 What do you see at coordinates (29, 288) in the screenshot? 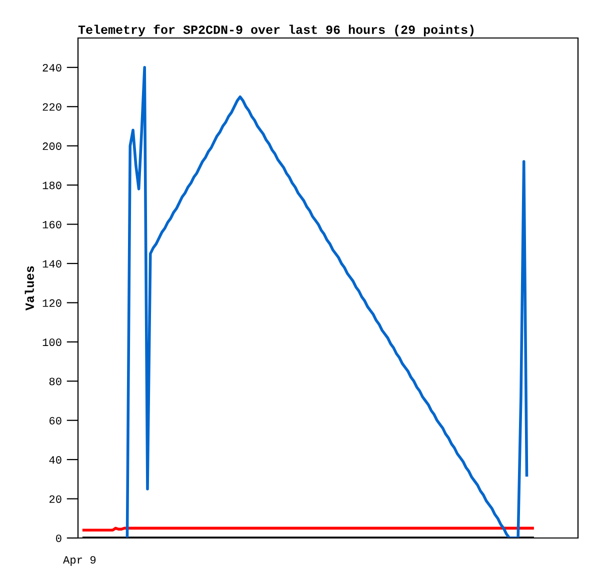
I see `y-axis-title: Values` at bounding box center [29, 288].